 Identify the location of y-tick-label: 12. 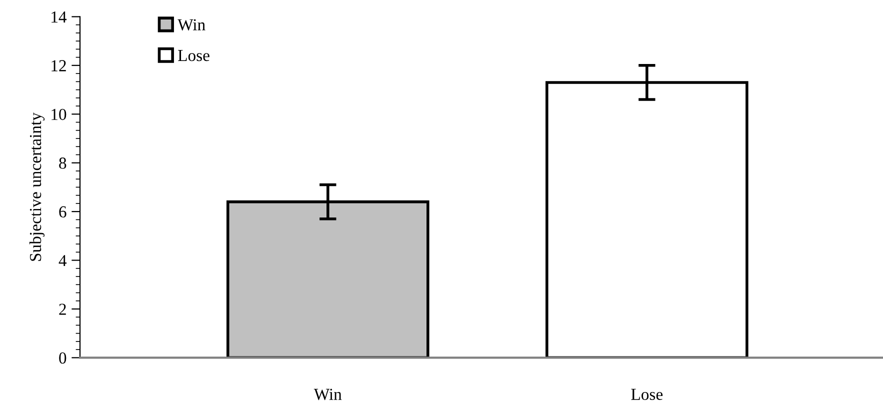
(59, 66).